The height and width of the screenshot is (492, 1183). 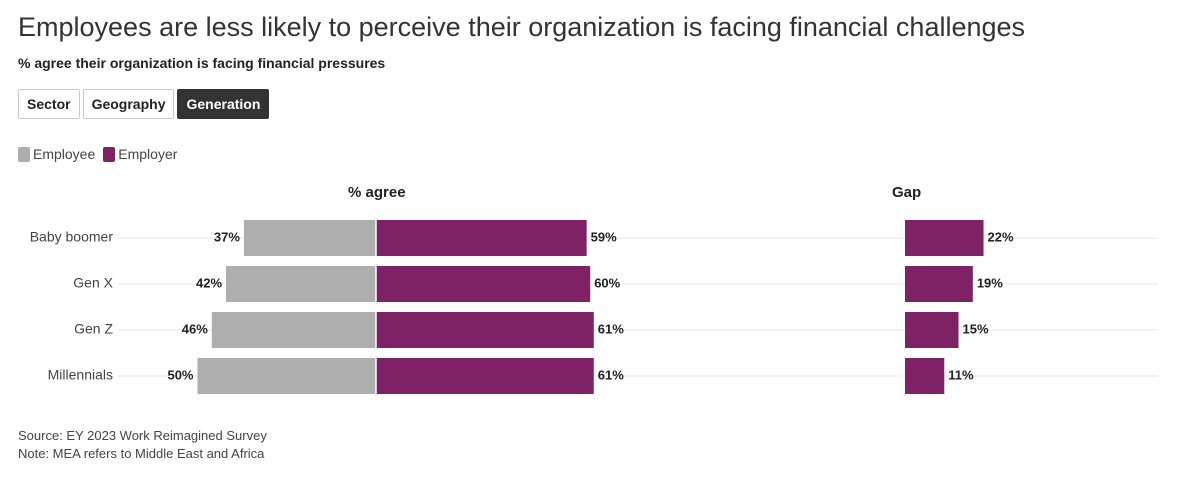 What do you see at coordinates (485, 376) in the screenshot?
I see `bar-employer-millennials` at bounding box center [485, 376].